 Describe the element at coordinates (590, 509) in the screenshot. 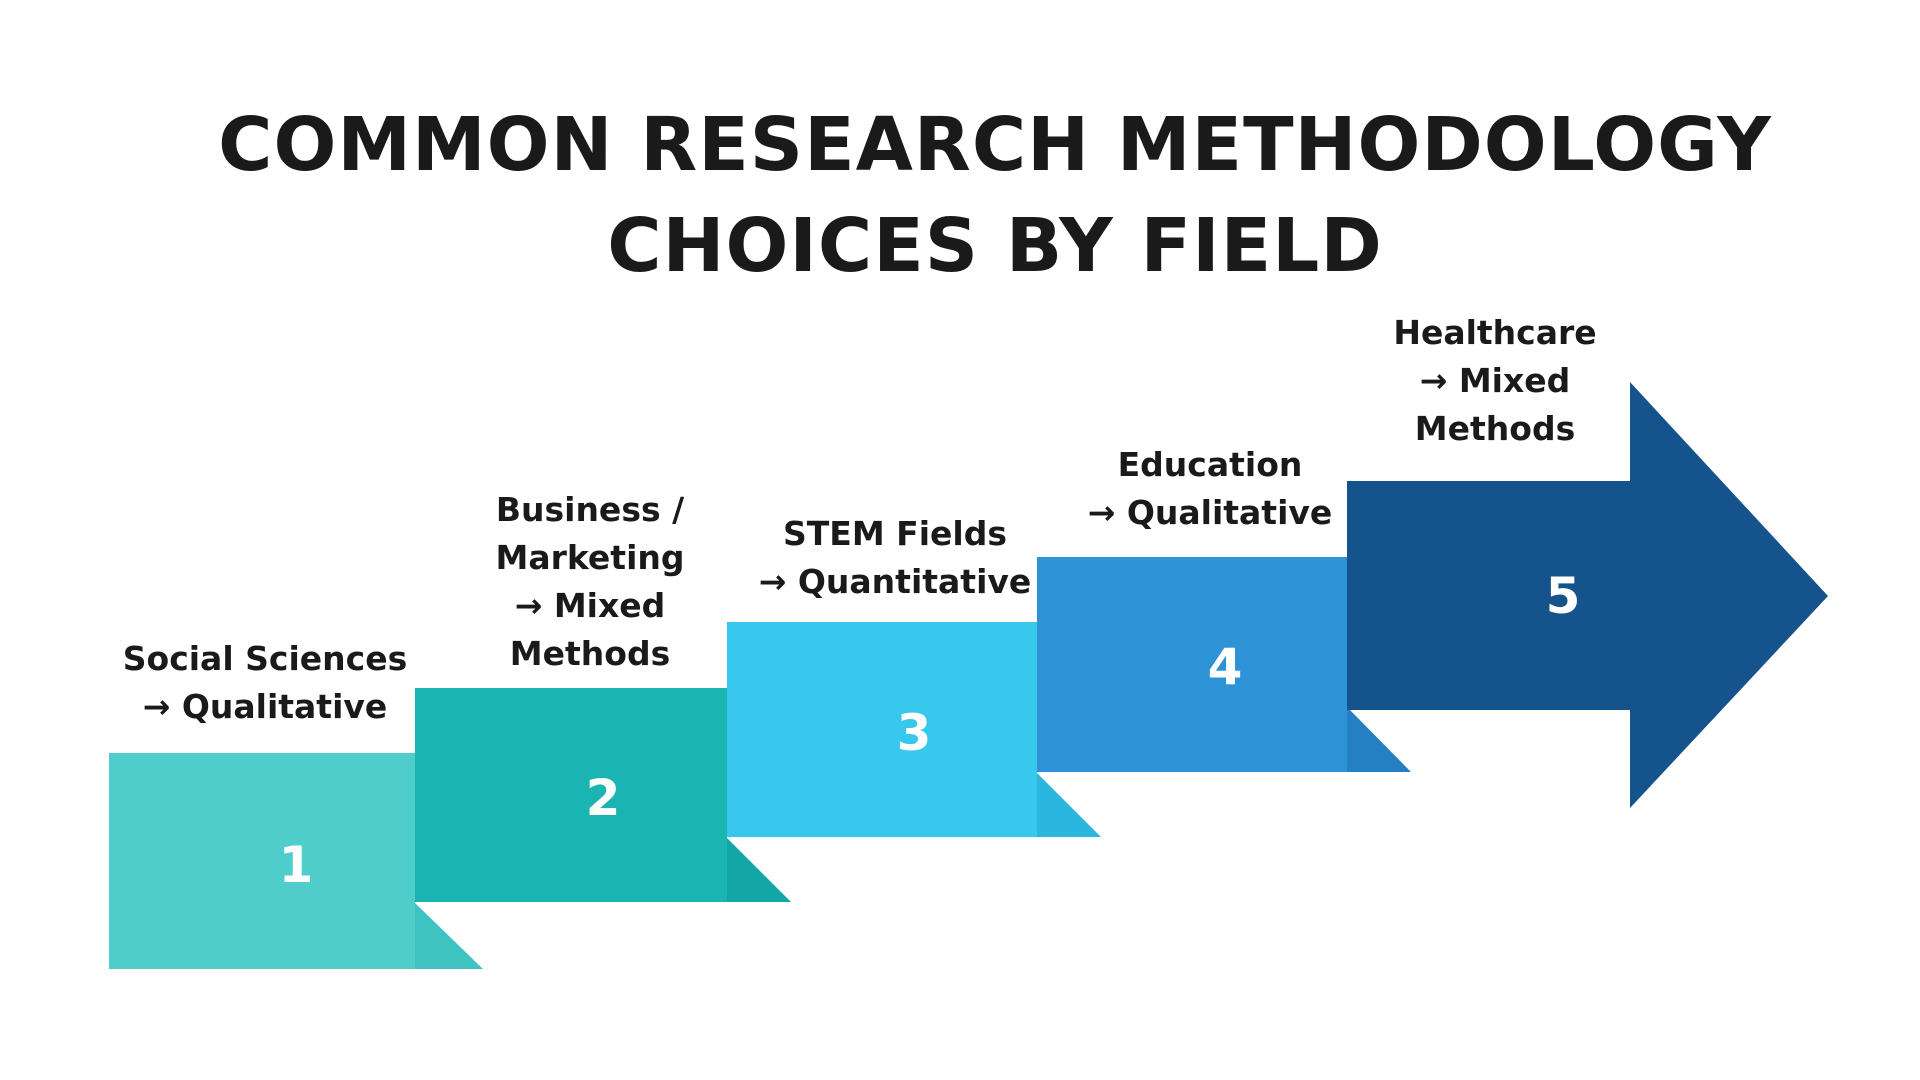

I see `step-2-label-line-1: Business /` at that location.